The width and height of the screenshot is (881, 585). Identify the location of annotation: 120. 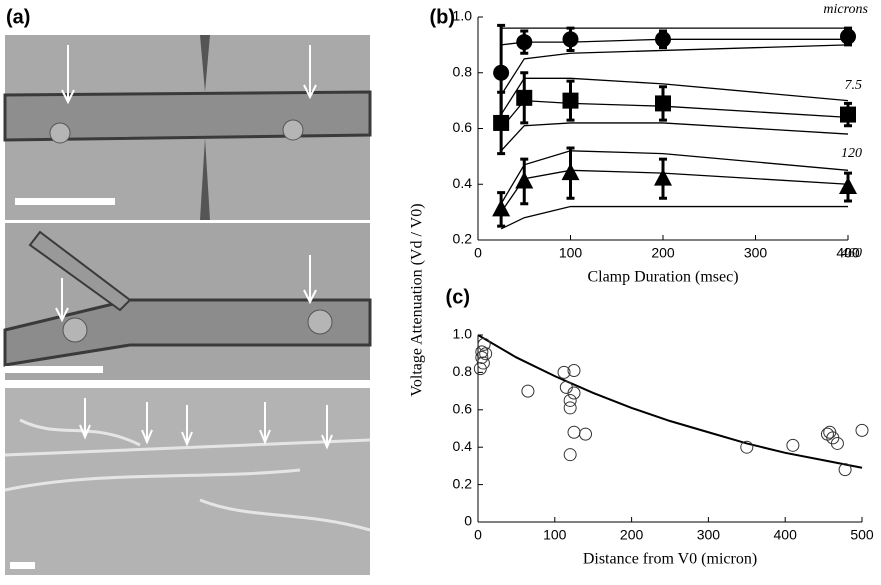
(851, 153).